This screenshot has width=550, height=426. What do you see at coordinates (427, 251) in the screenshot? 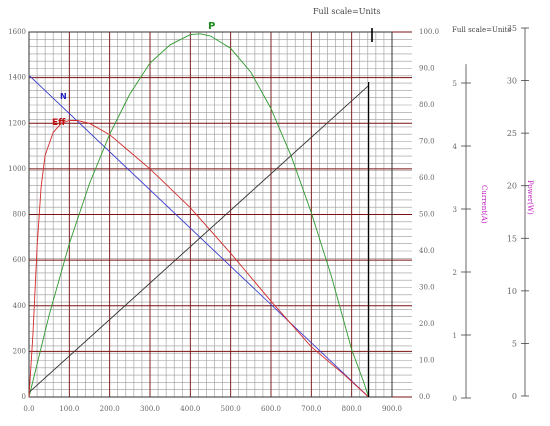
I see `mid-tick-label: 40.0` at bounding box center [427, 251].